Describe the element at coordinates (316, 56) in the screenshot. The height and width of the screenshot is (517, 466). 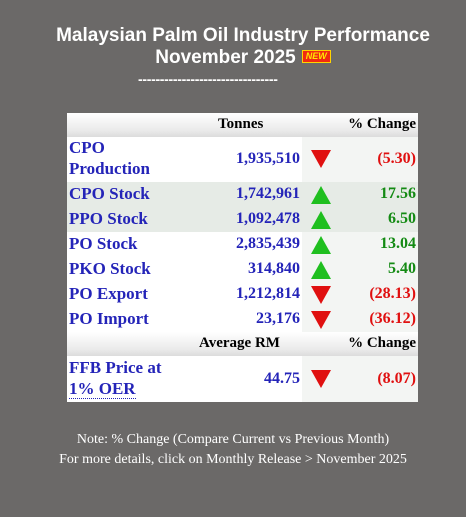
I see `new-badge: NEW` at that location.